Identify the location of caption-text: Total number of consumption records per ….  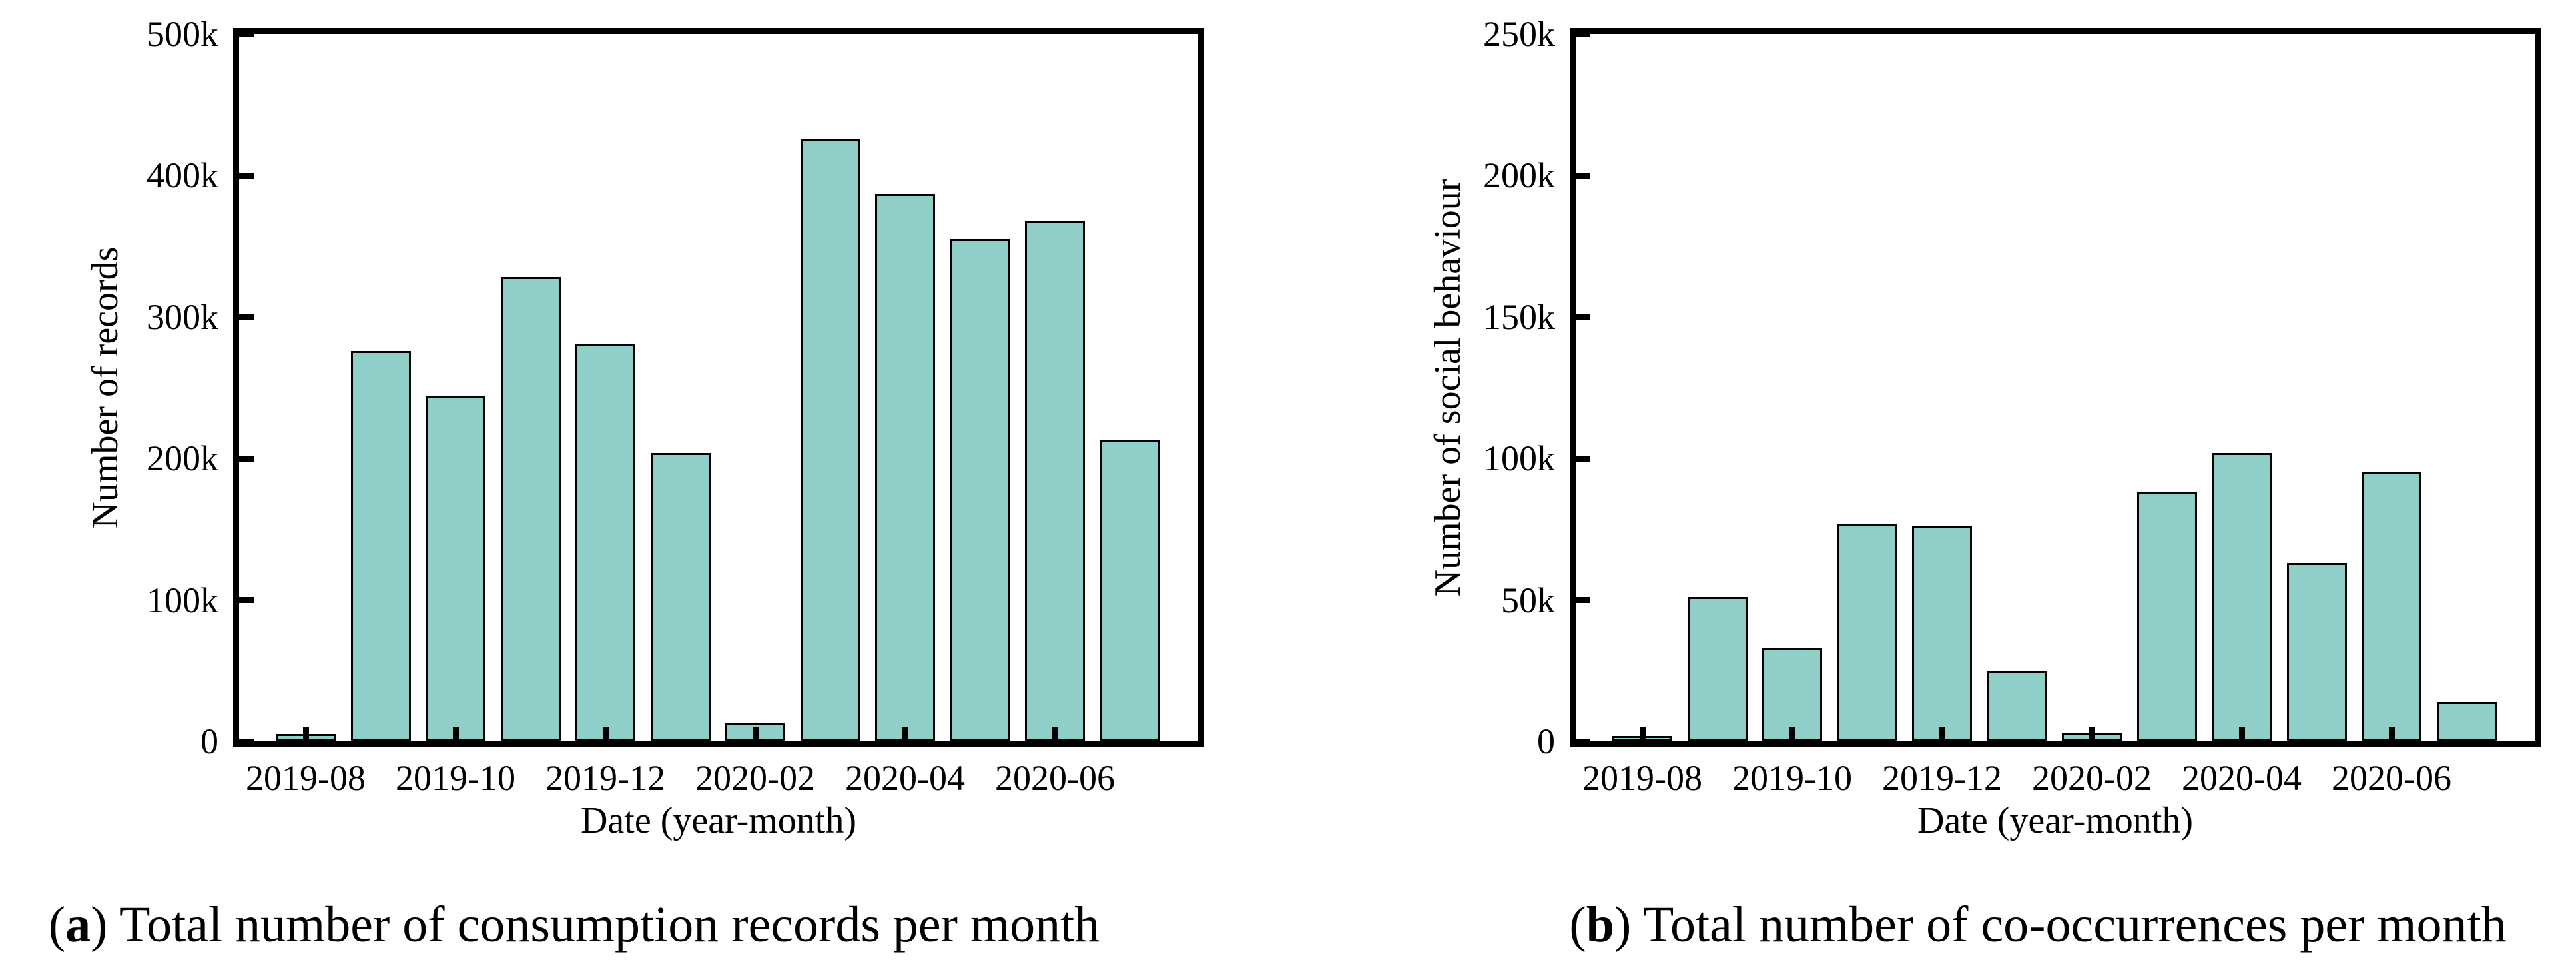
(603, 925).